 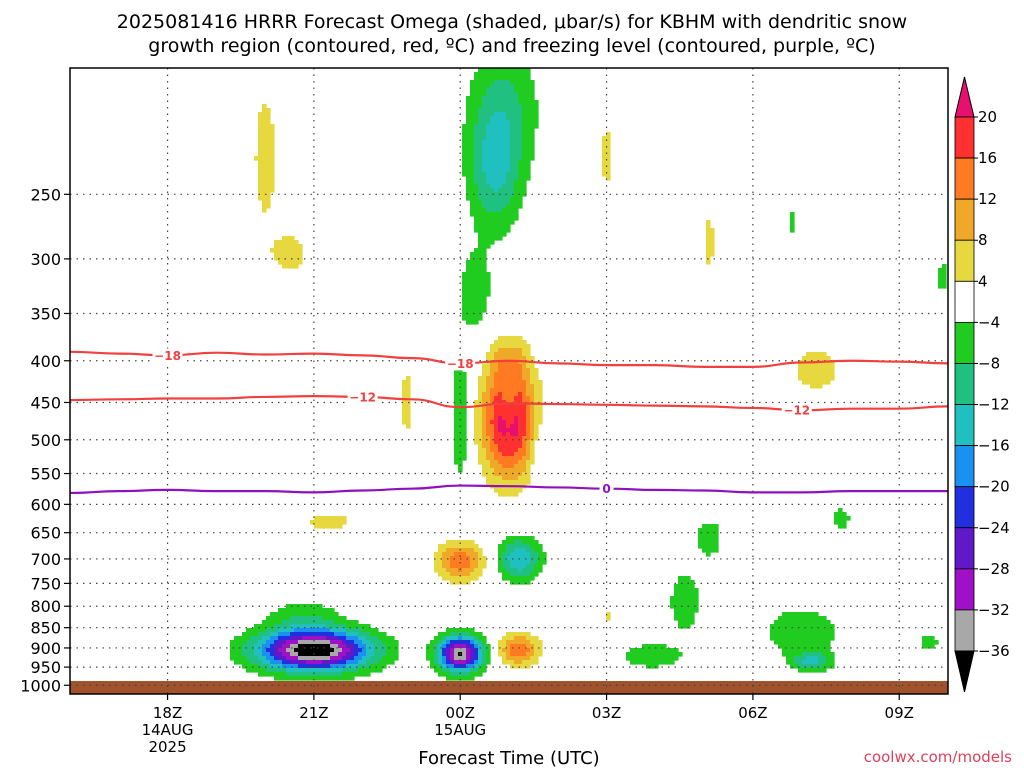 I want to click on credit-text: coolwx.com/models, so click(x=938, y=757).